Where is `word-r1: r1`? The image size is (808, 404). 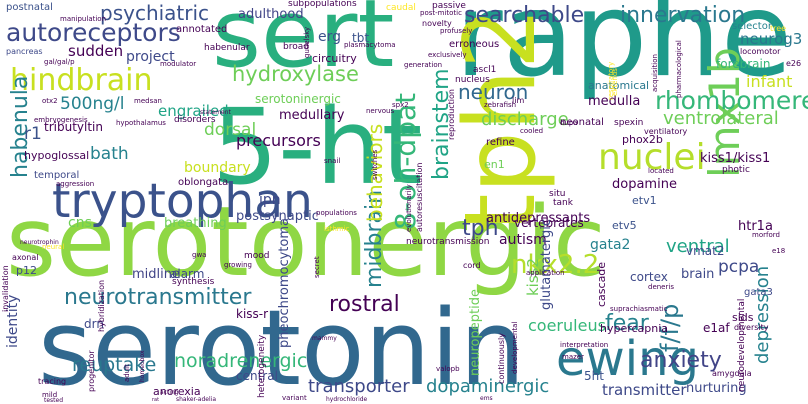
word-r1: r1 is located at coordinates (33, 134).